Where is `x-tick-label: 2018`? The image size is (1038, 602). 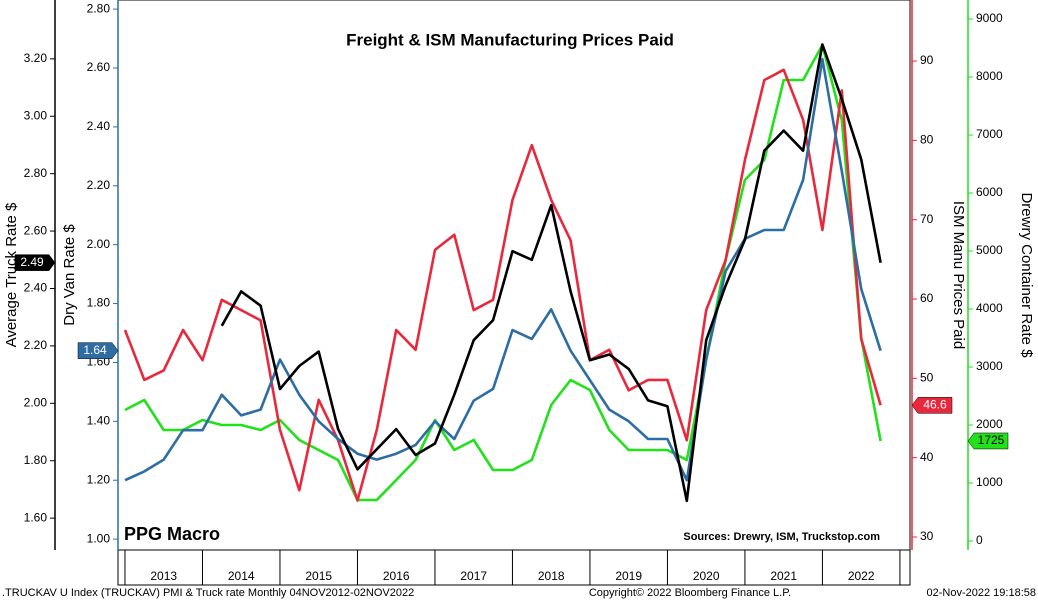 x-tick-label: 2018 is located at coordinates (551, 576).